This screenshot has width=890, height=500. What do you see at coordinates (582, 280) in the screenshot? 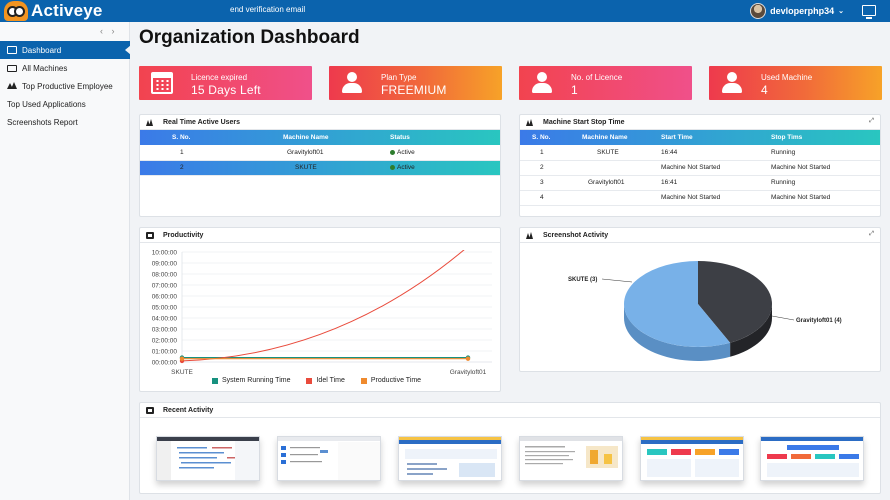
I see `pie-label: SKUTE (3)` at bounding box center [582, 280].